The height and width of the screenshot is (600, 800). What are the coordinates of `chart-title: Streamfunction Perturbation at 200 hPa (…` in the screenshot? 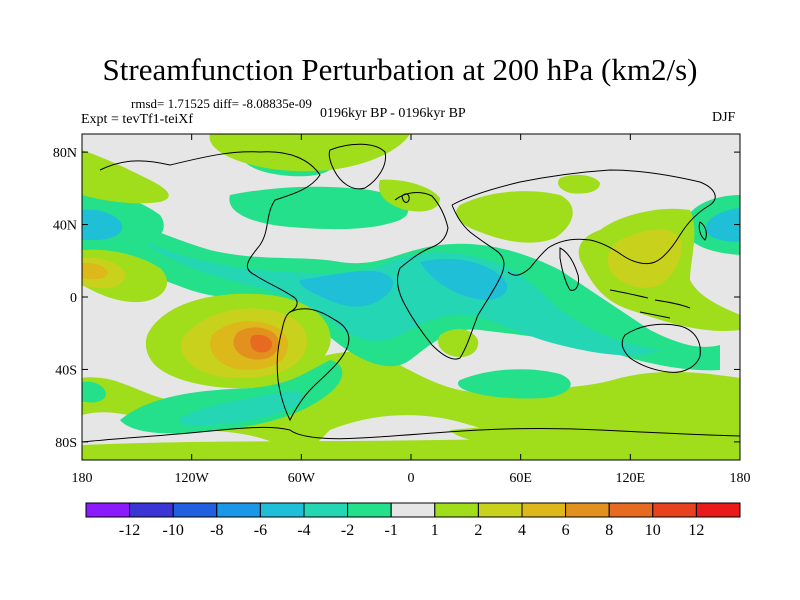 It's located at (400, 69).